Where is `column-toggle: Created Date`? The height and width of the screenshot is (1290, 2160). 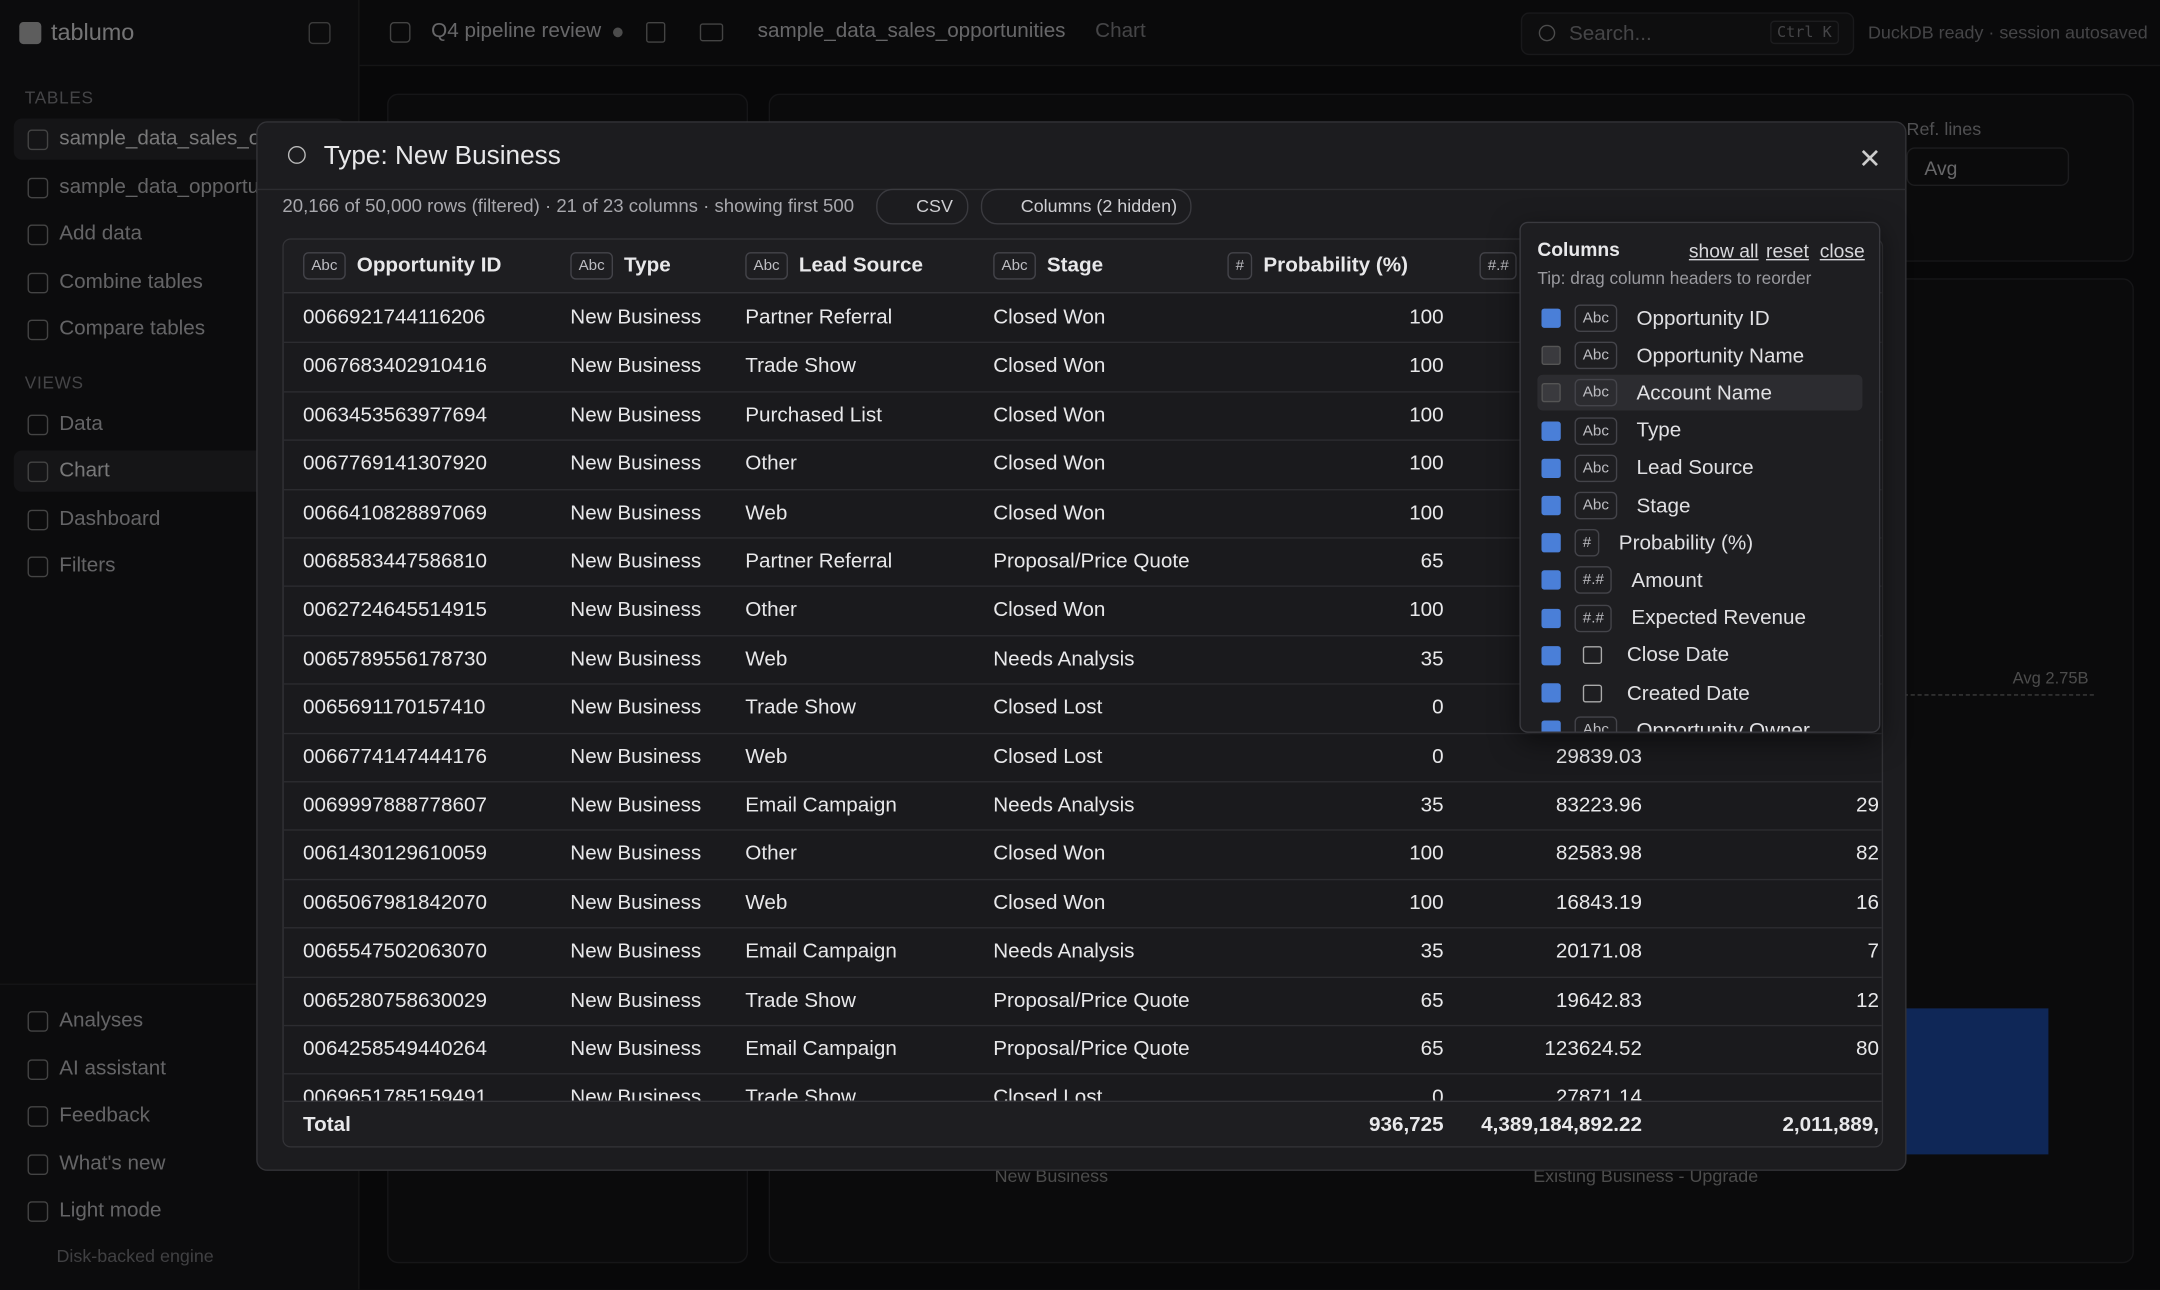 column-toggle: Created Date is located at coordinates (1699, 693).